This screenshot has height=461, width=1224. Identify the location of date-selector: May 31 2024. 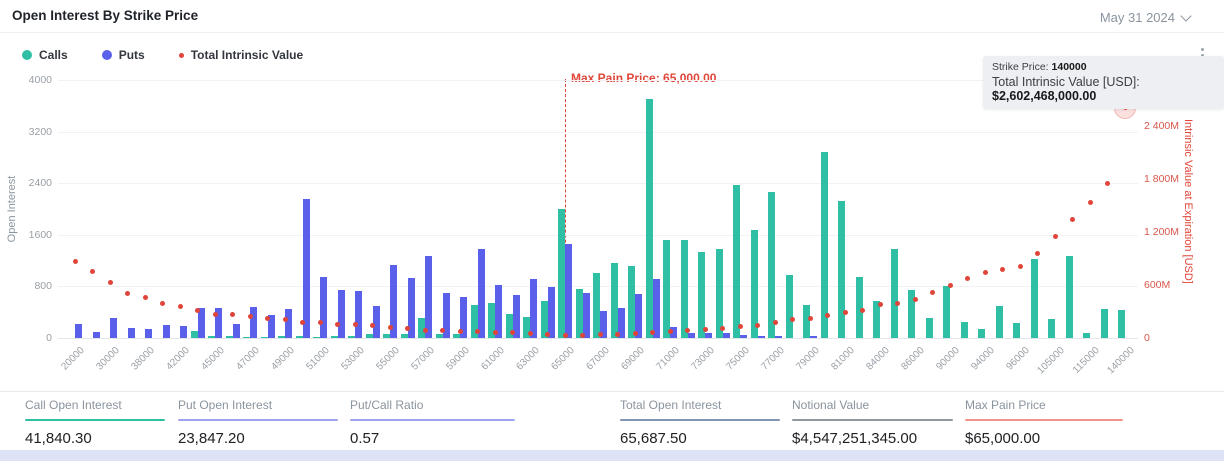
(1146, 17).